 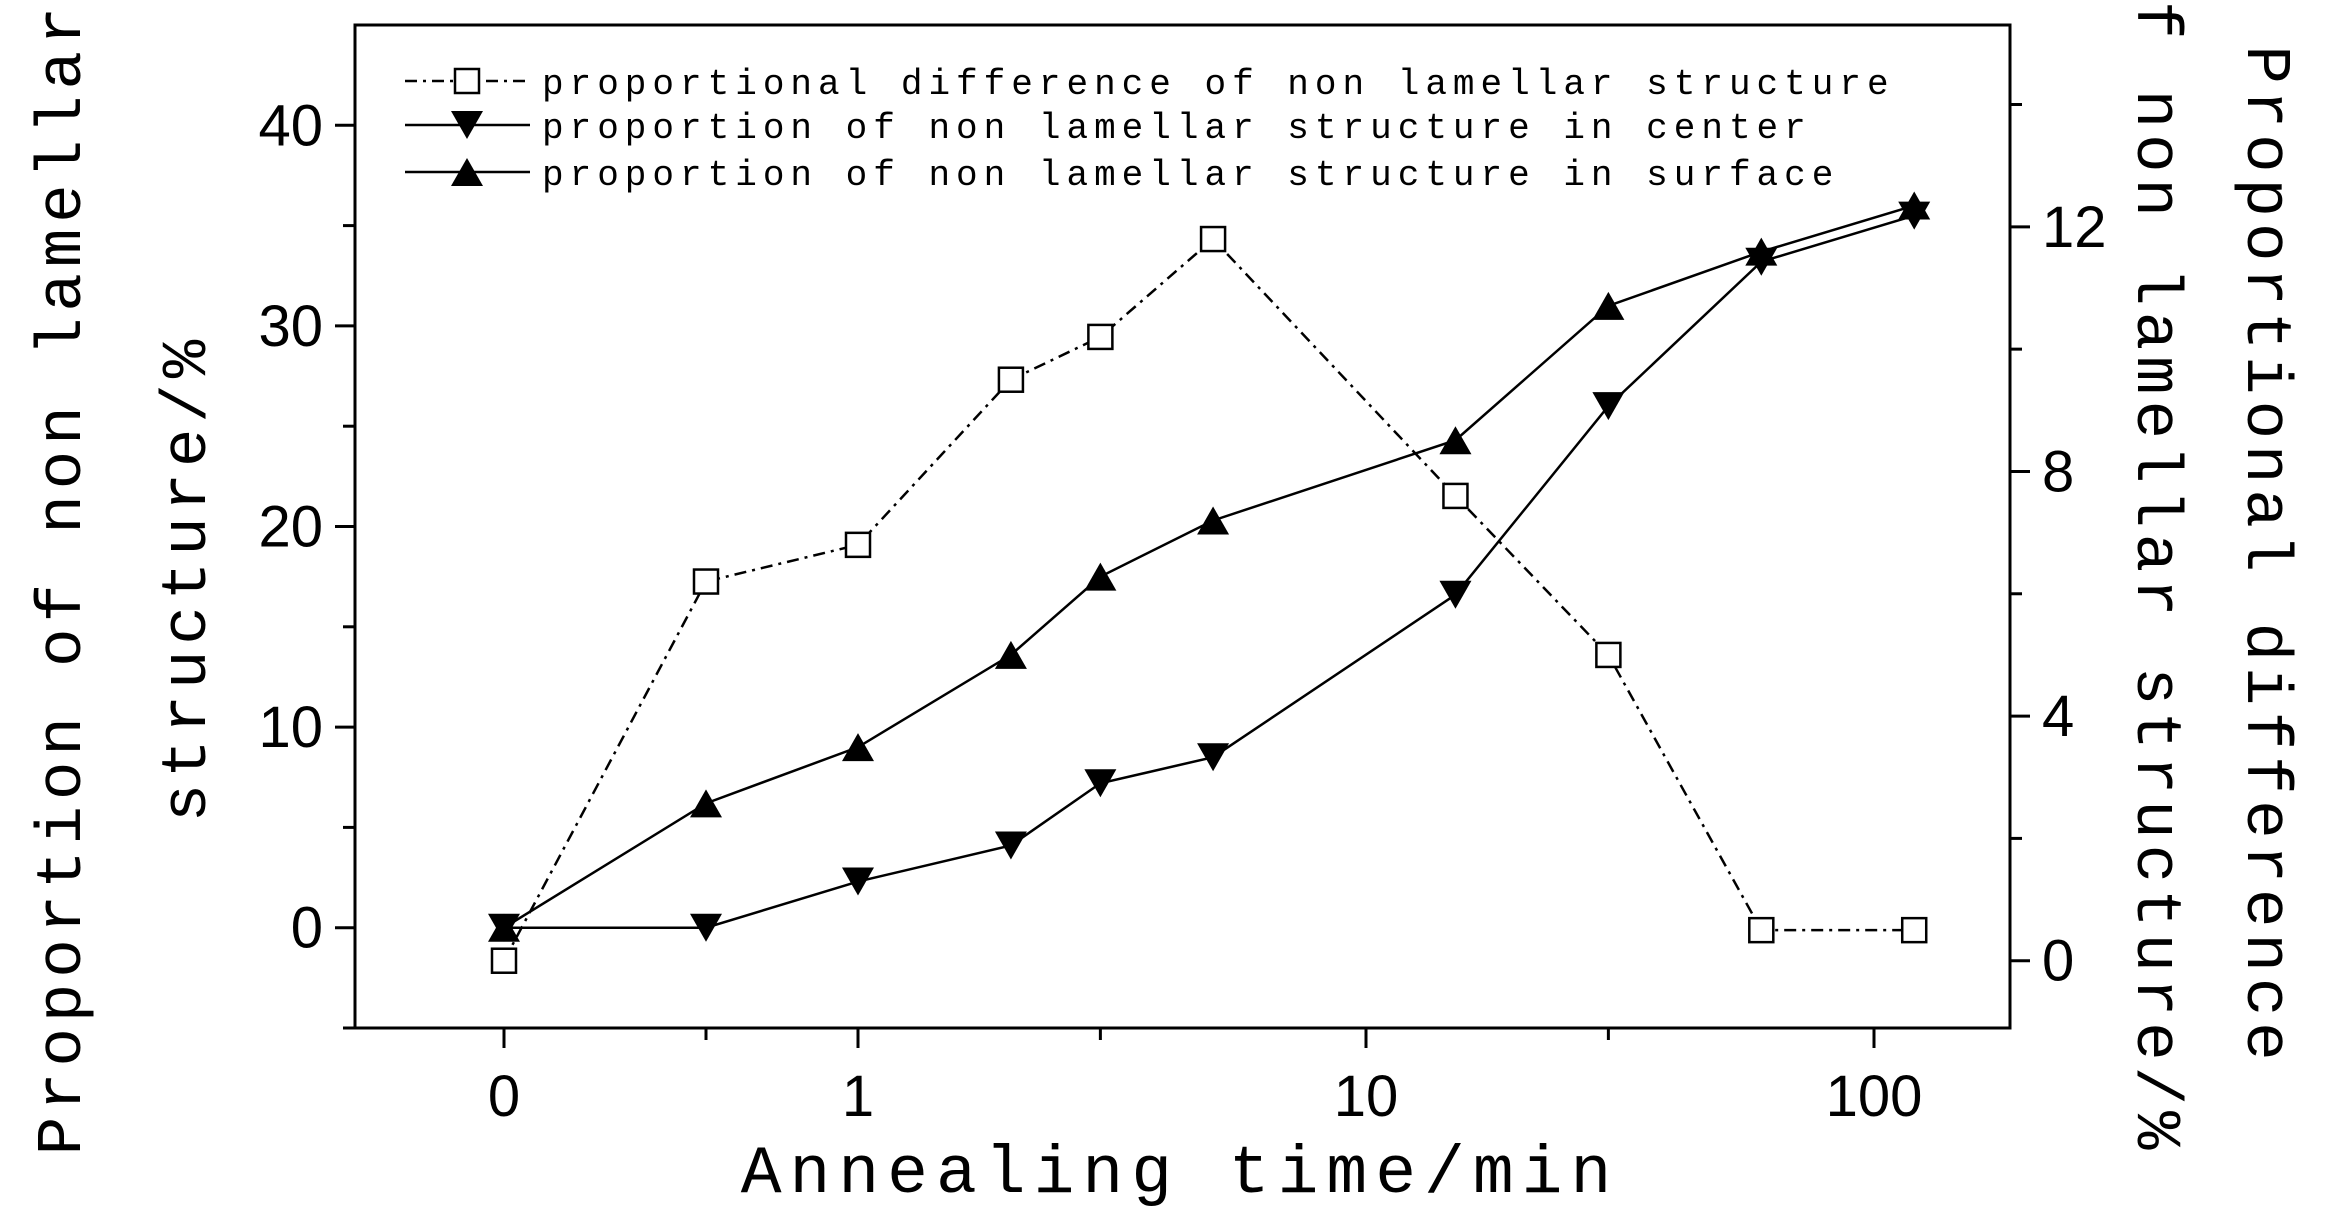 I want to click on y-axis-left-title-2: structure/%, so click(x=189, y=578).